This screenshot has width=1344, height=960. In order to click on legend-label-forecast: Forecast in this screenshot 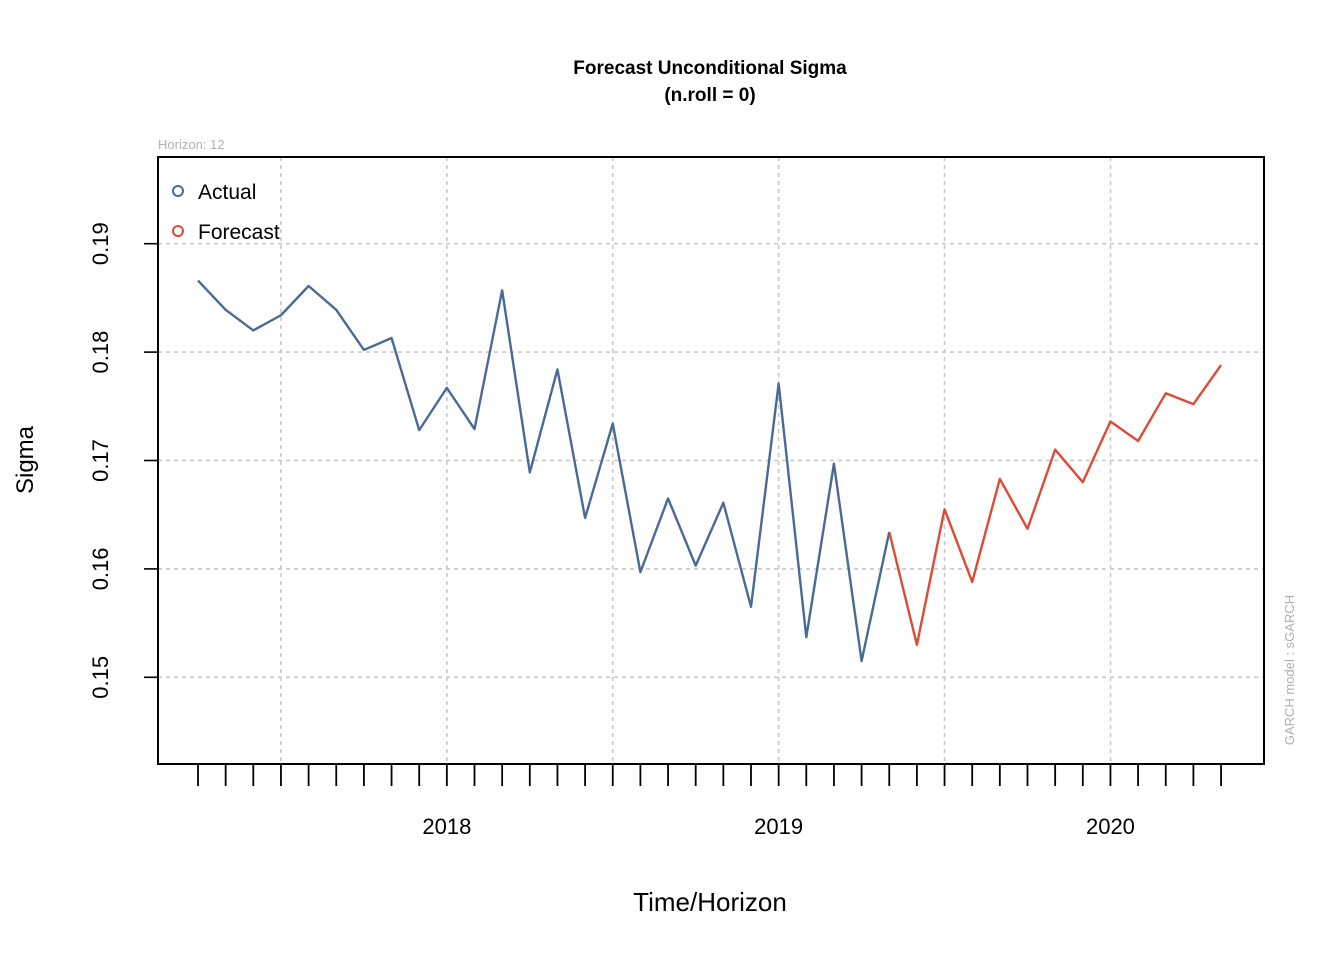, I will do `click(239, 232)`.